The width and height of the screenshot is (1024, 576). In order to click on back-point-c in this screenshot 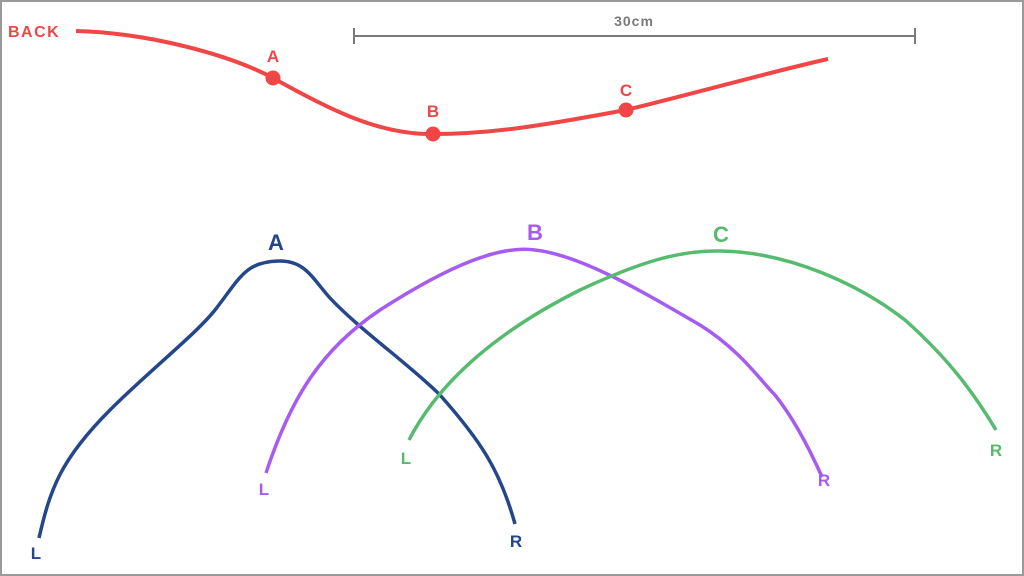, I will do `click(626, 110)`.